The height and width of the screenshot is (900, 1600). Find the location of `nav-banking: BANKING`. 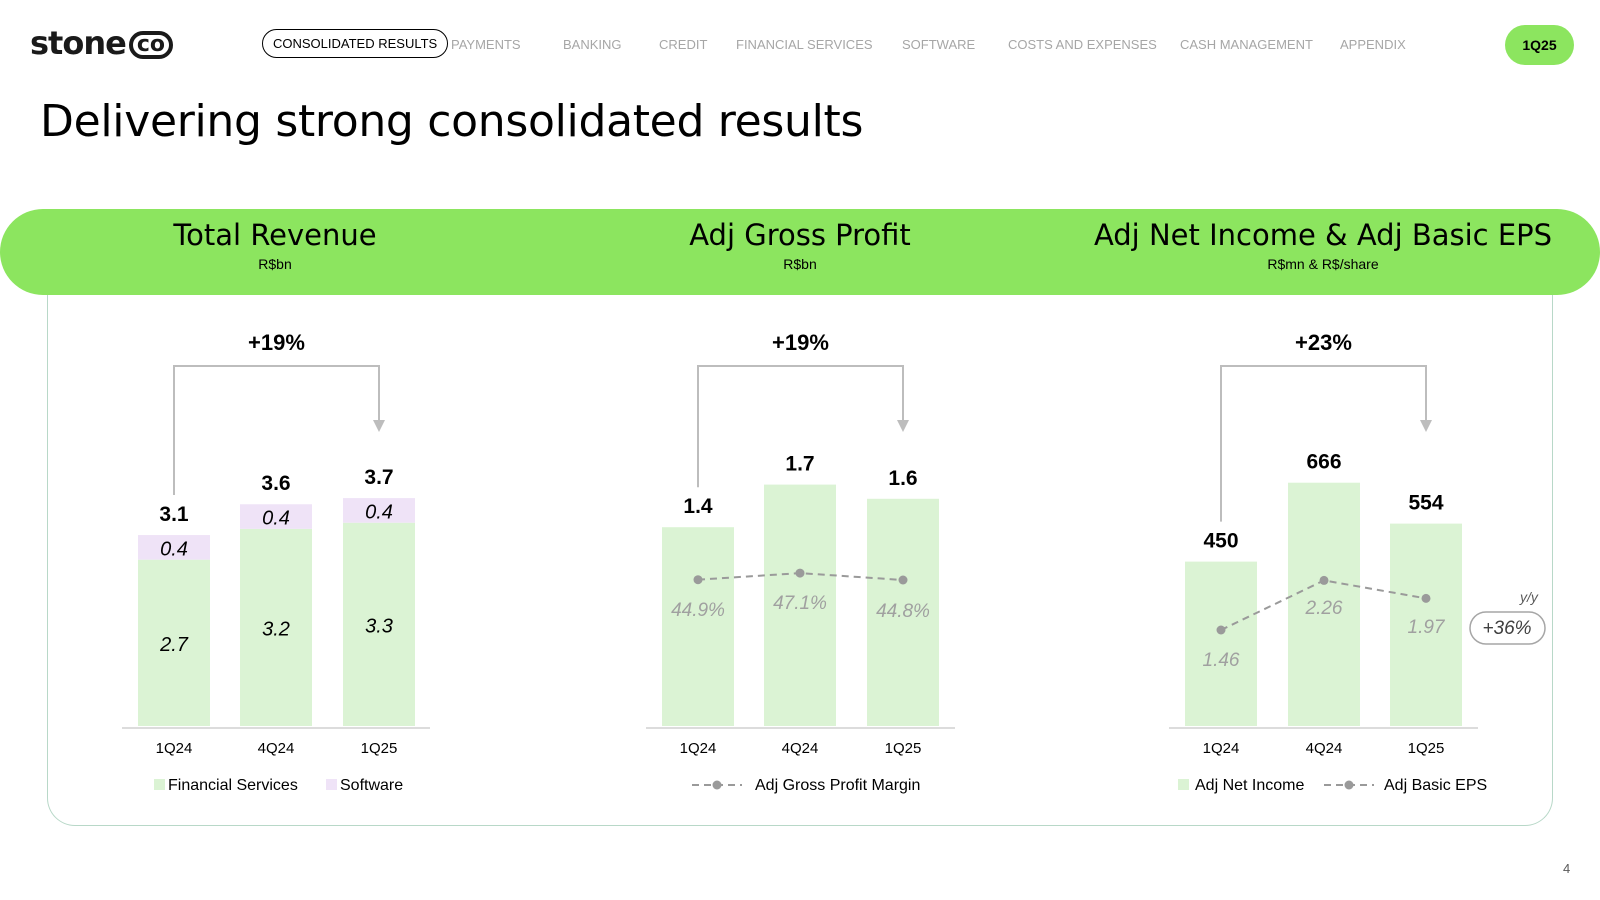

nav-banking: BANKING is located at coordinates (592, 44).